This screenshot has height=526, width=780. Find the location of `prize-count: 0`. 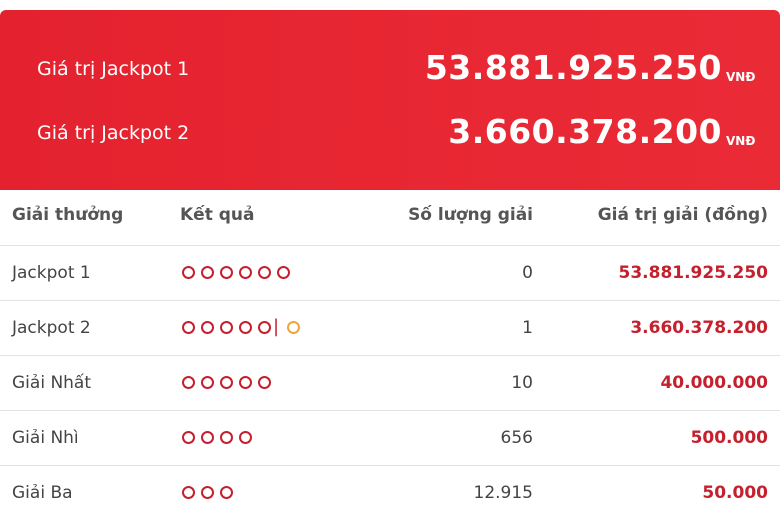

prize-count: 0 is located at coordinates (527, 273).